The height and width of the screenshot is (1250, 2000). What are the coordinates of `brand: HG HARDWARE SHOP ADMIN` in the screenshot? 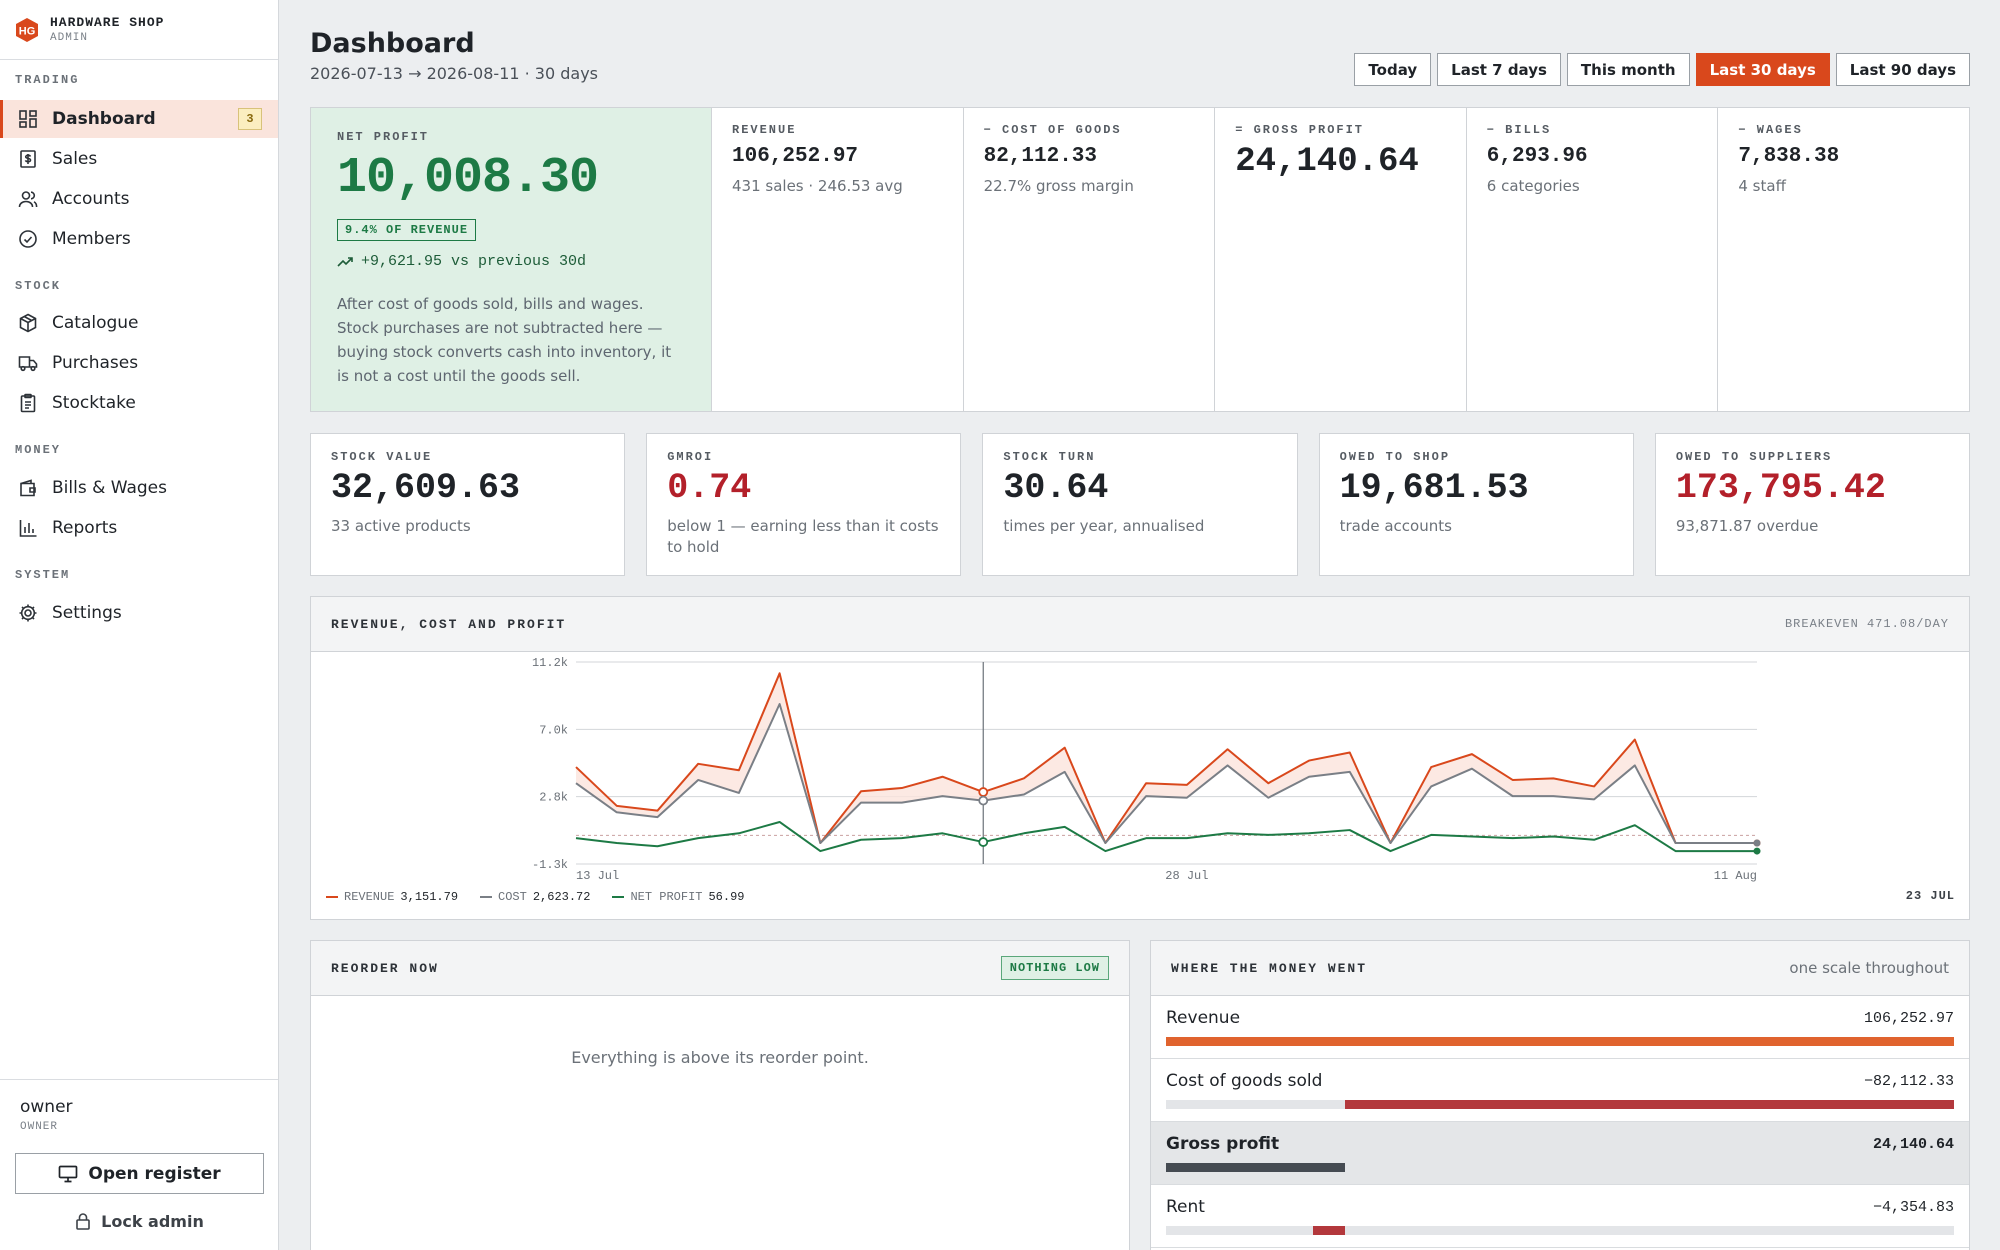 It's located at (139, 30).